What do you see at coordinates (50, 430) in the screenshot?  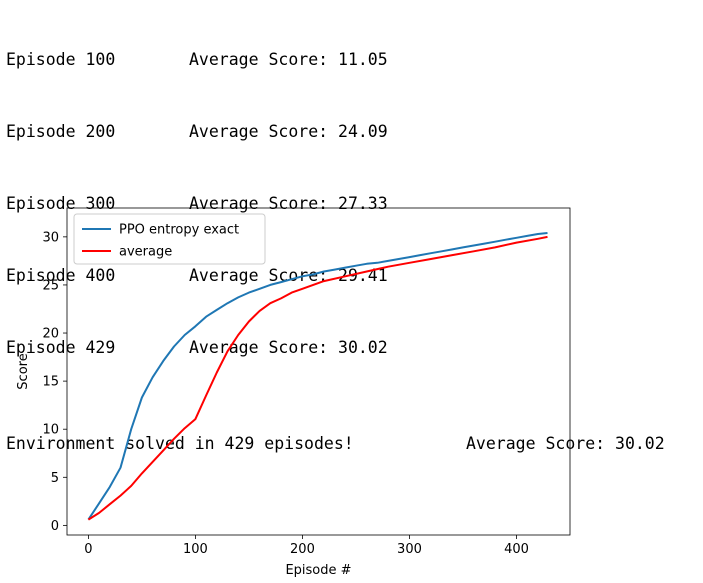 I see `y-tick-label: 10` at bounding box center [50, 430].